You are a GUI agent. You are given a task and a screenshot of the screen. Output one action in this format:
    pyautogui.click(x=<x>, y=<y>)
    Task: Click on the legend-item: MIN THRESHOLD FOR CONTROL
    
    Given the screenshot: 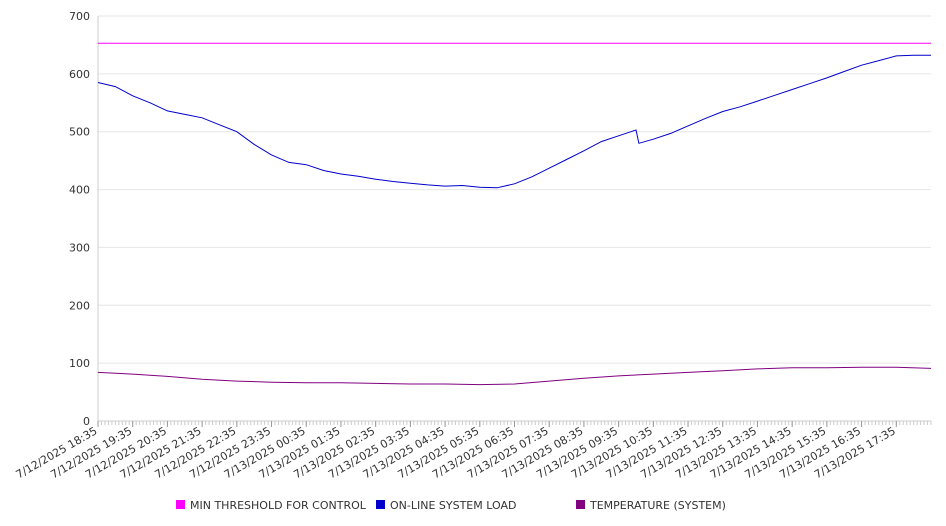 What is the action you would take?
    pyautogui.click(x=271, y=505)
    